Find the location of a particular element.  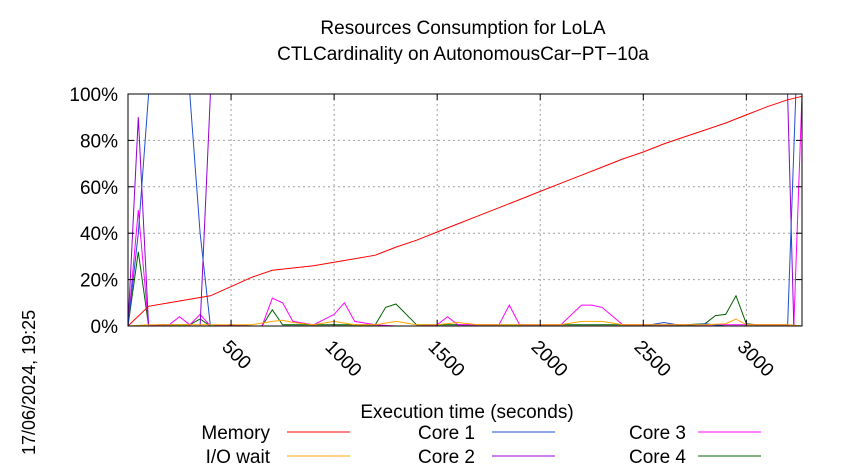

legend-label-memory: Memory is located at coordinates (235, 433).